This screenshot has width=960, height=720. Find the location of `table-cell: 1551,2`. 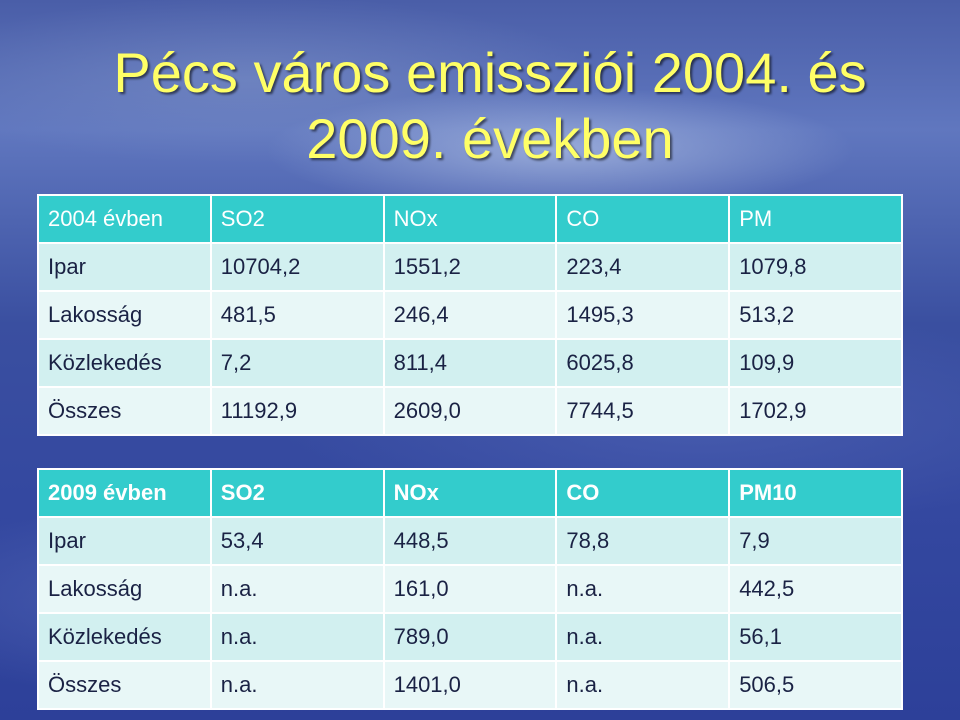

table-cell: 1551,2 is located at coordinates (470, 267).